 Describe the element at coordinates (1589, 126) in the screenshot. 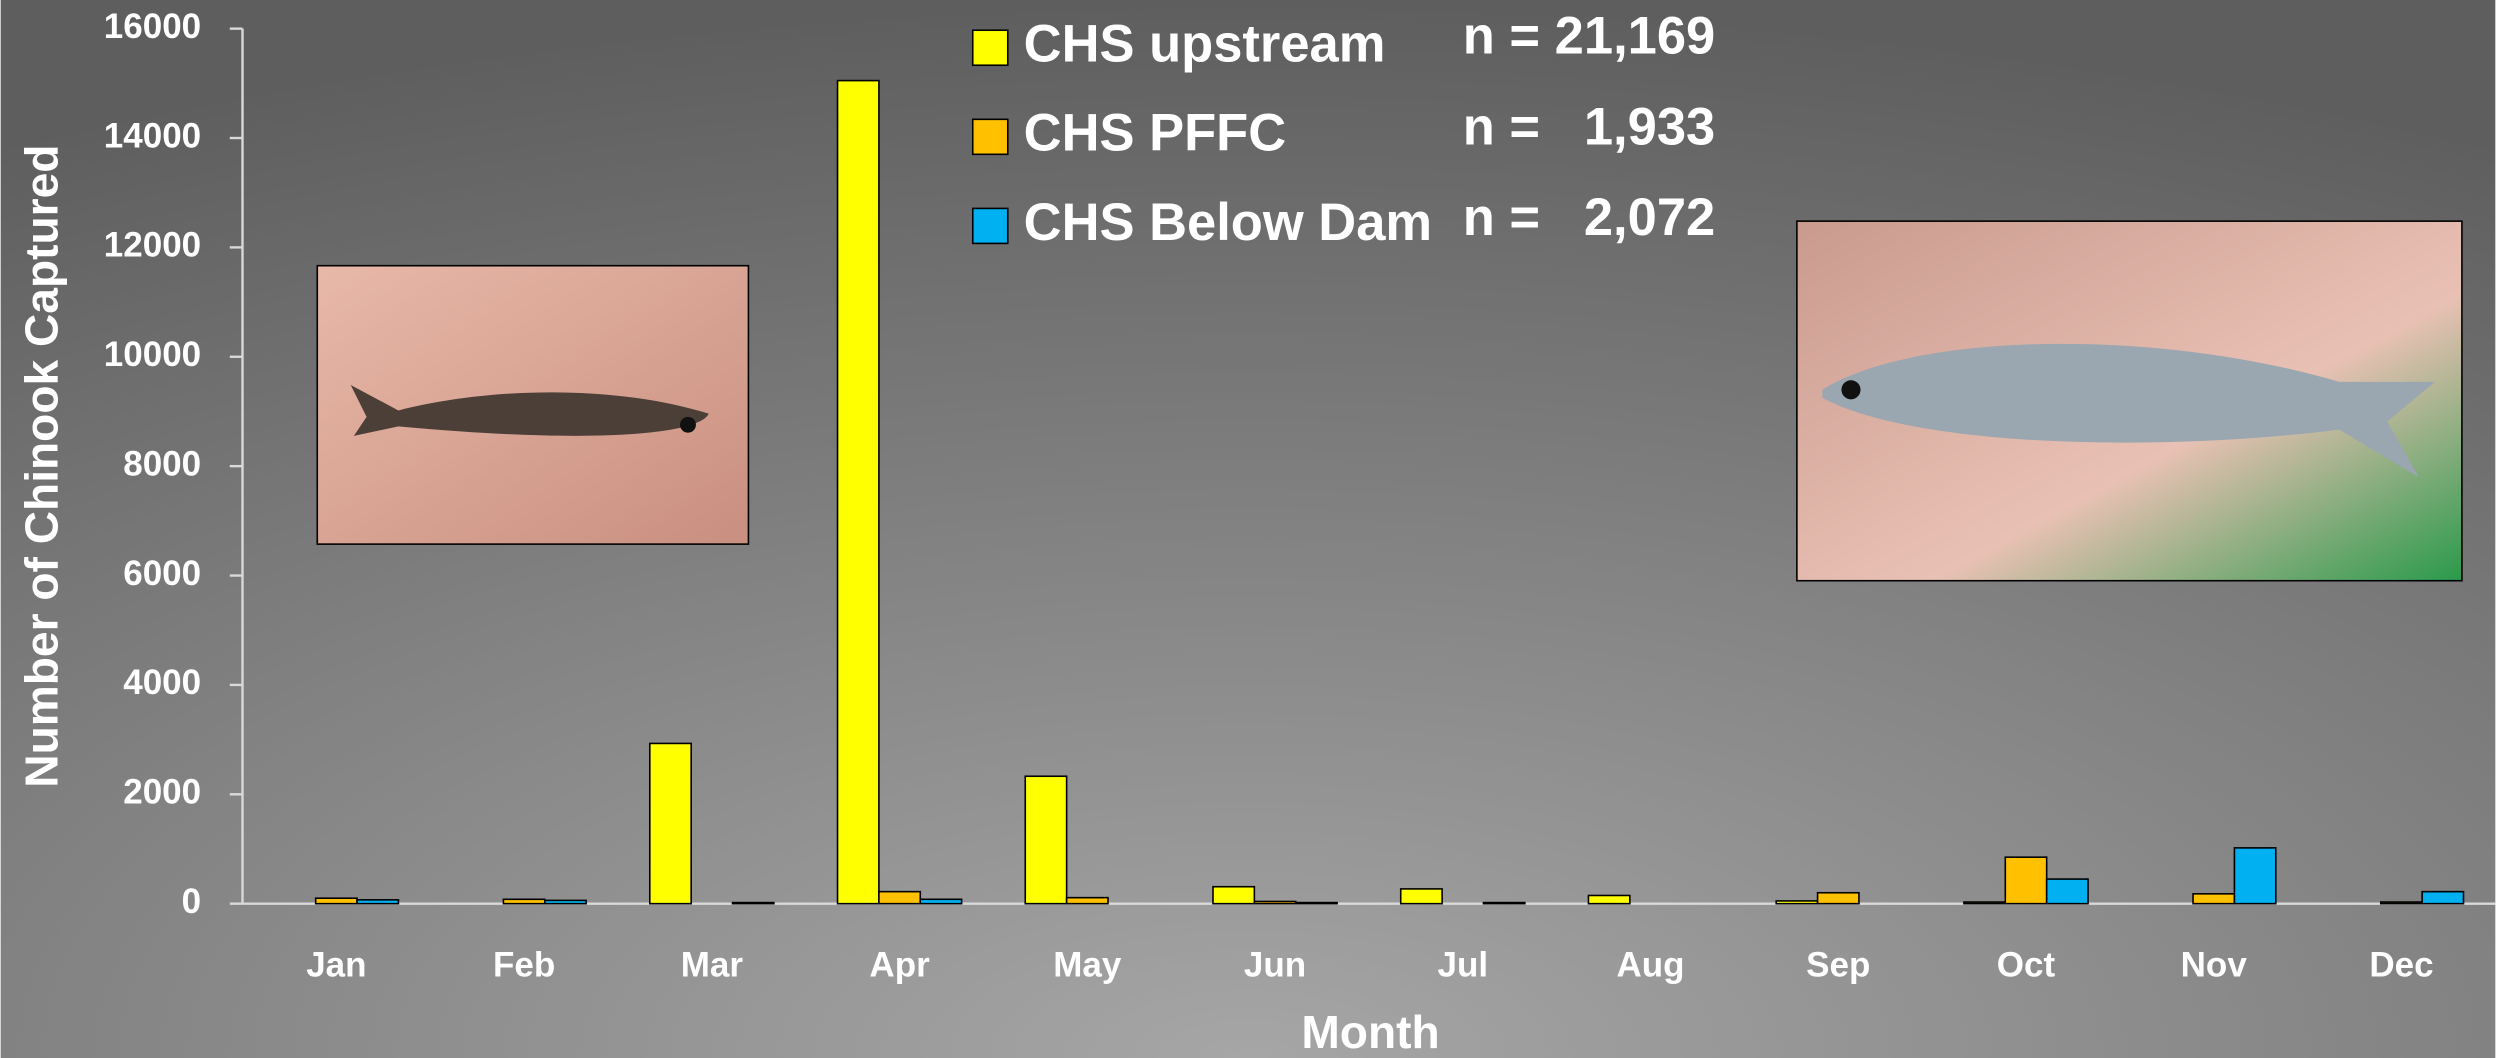

I see `legend-count: n = 1,933` at that location.